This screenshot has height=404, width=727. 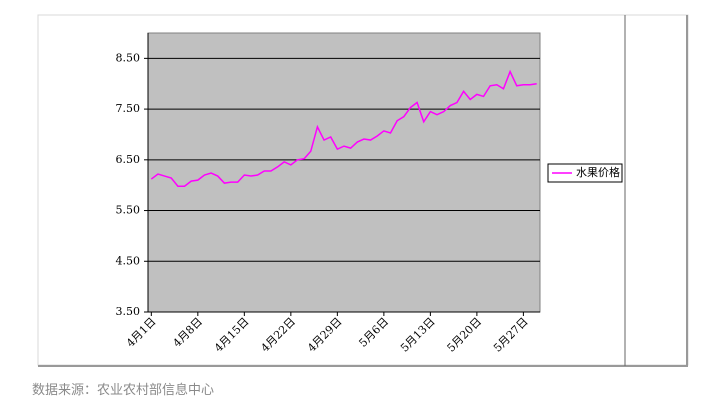 I want to click on y-tick-label: 8.50, so click(x=128, y=57).